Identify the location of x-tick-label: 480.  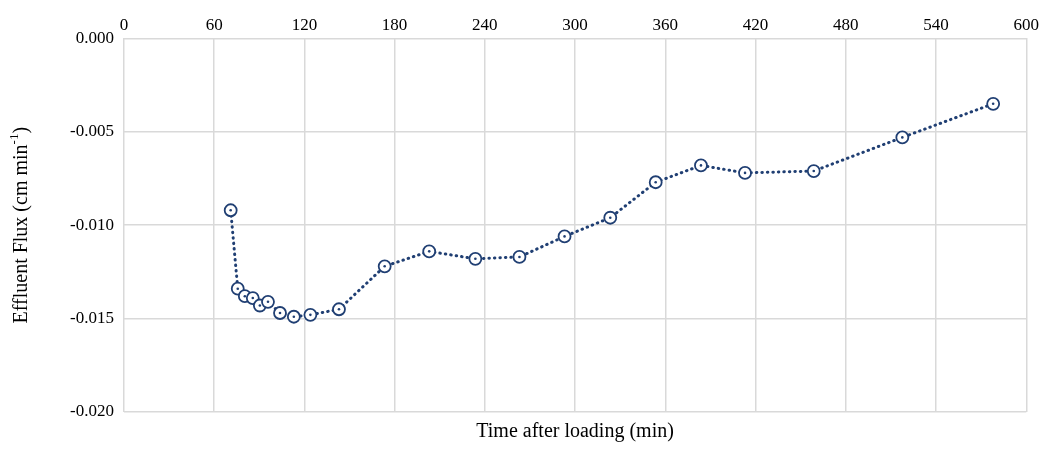
(846, 24).